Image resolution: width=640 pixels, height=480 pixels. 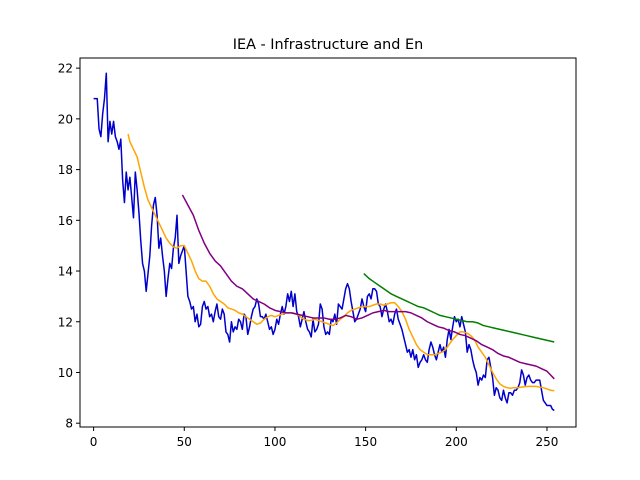 I want to click on x-tick-label: 50, so click(x=184, y=442).